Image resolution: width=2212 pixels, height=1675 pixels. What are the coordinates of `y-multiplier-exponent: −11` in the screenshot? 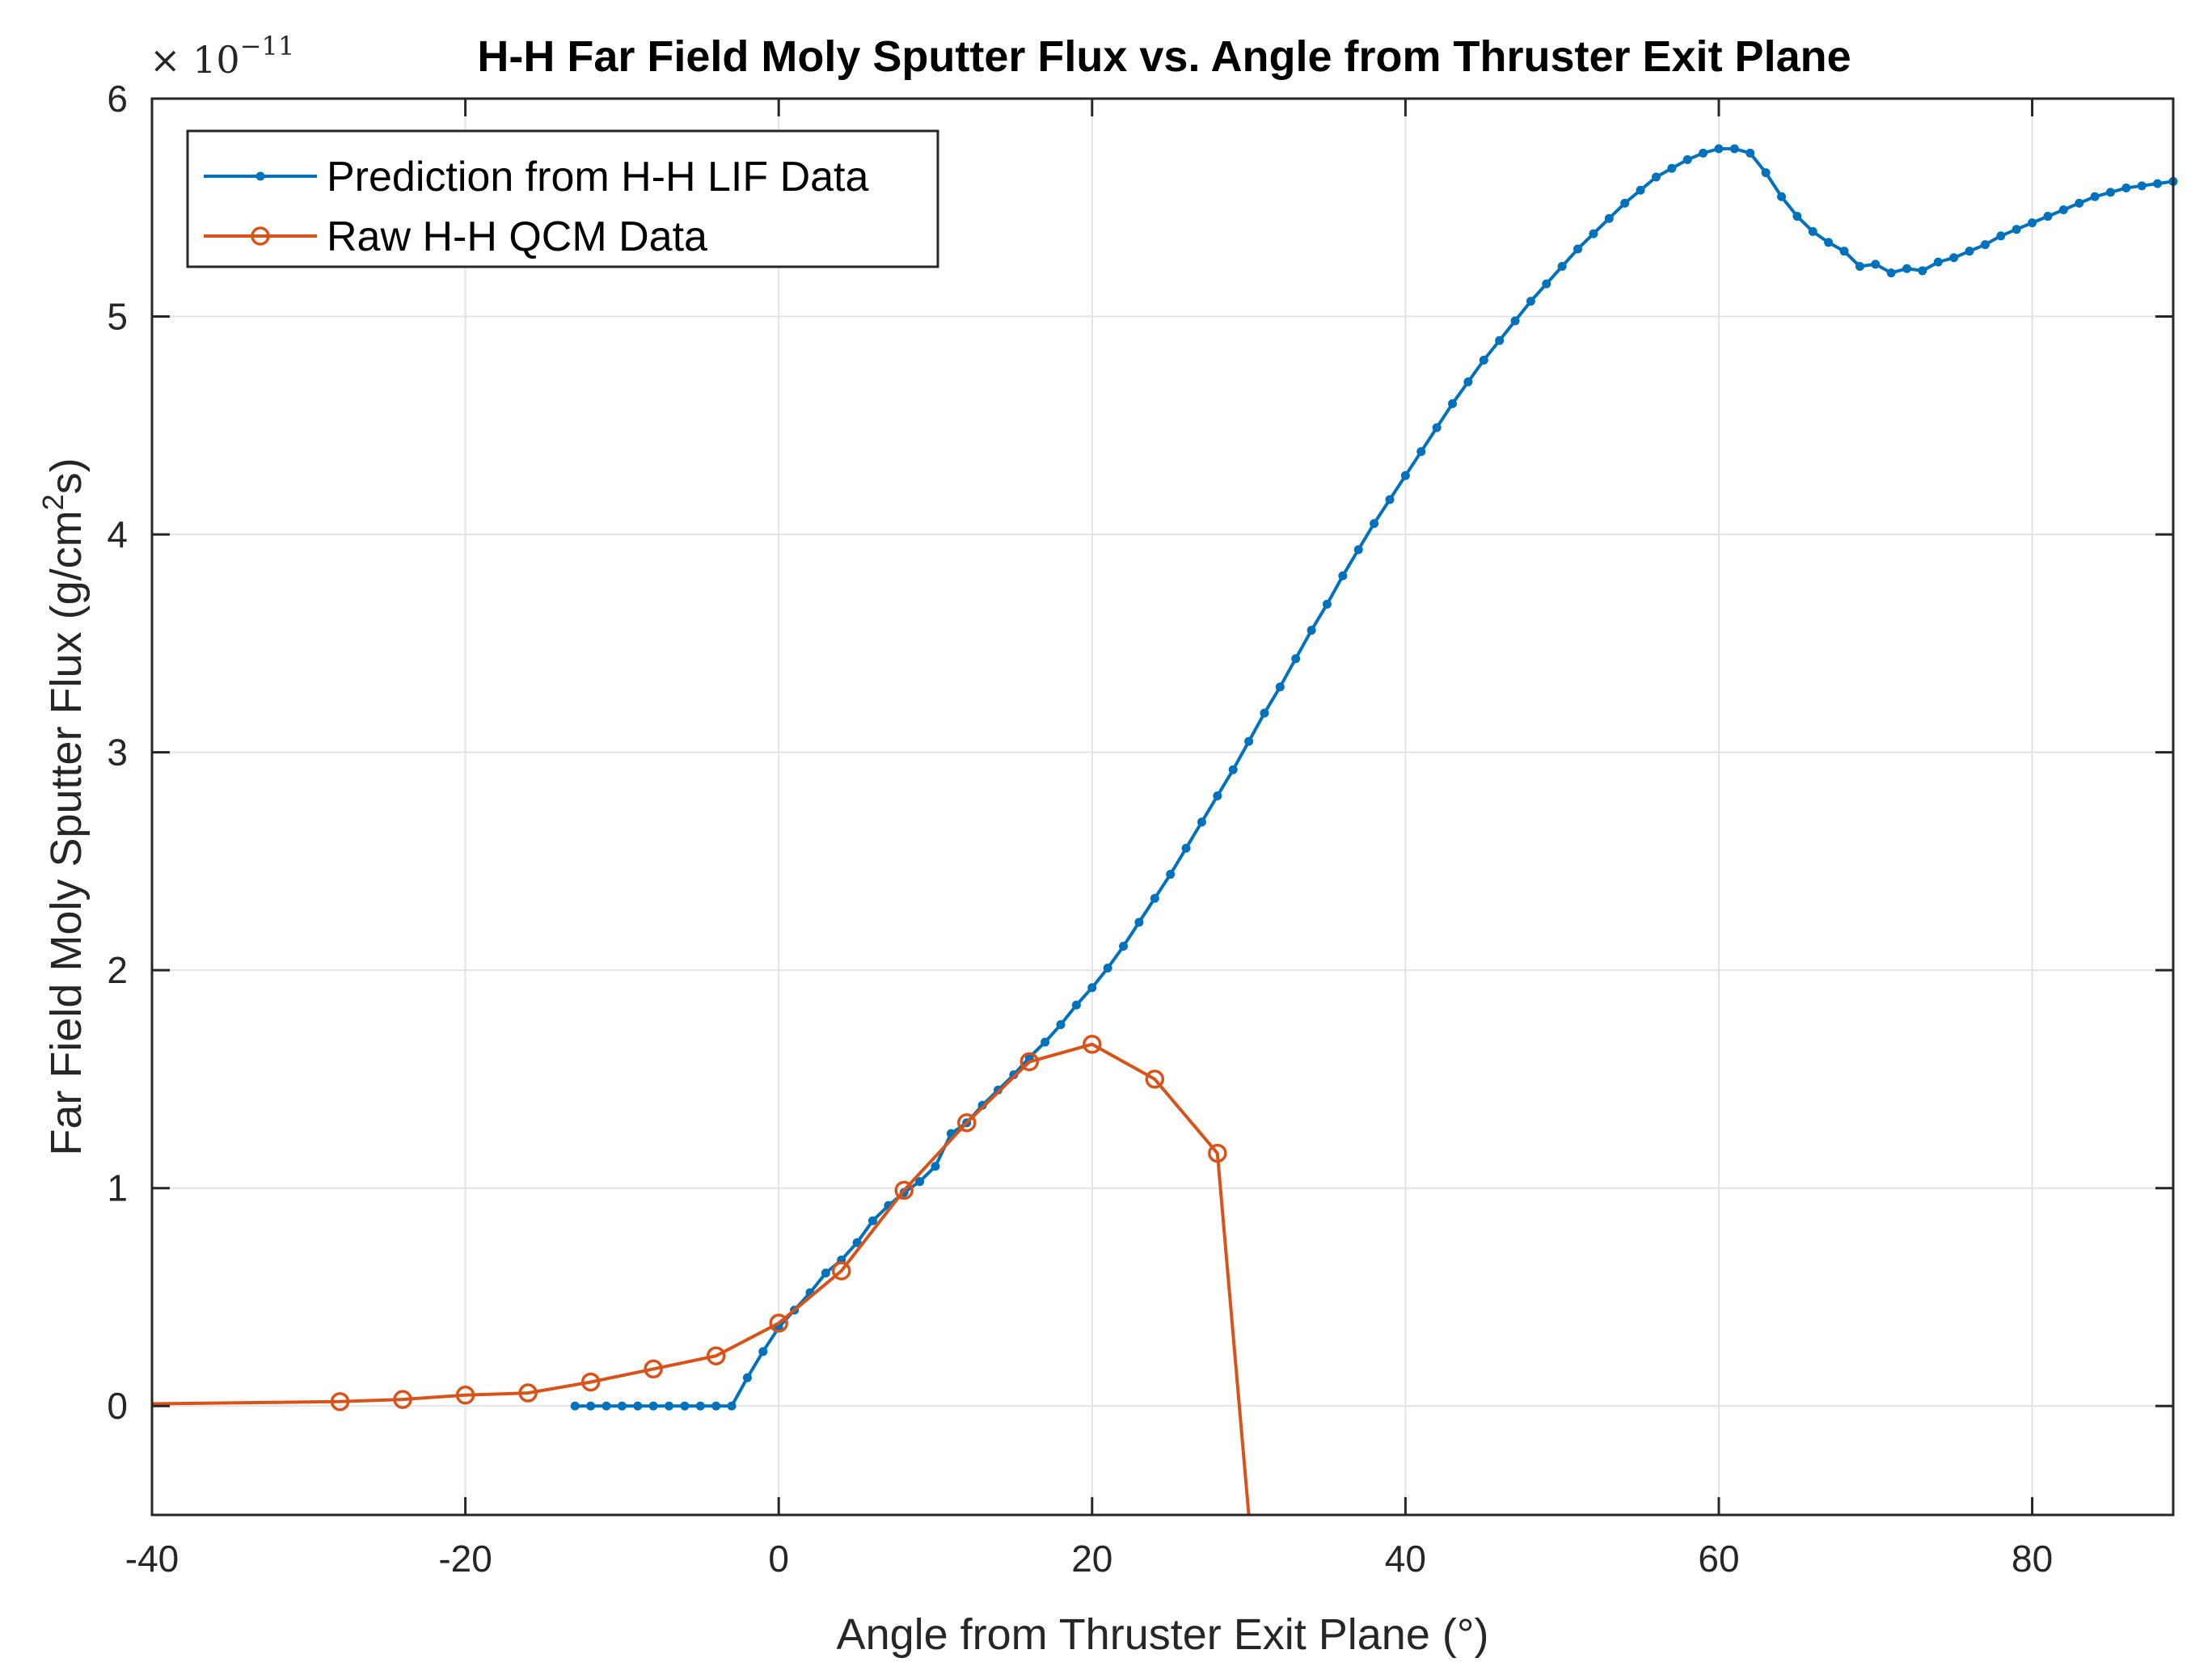 It's located at (267, 46).